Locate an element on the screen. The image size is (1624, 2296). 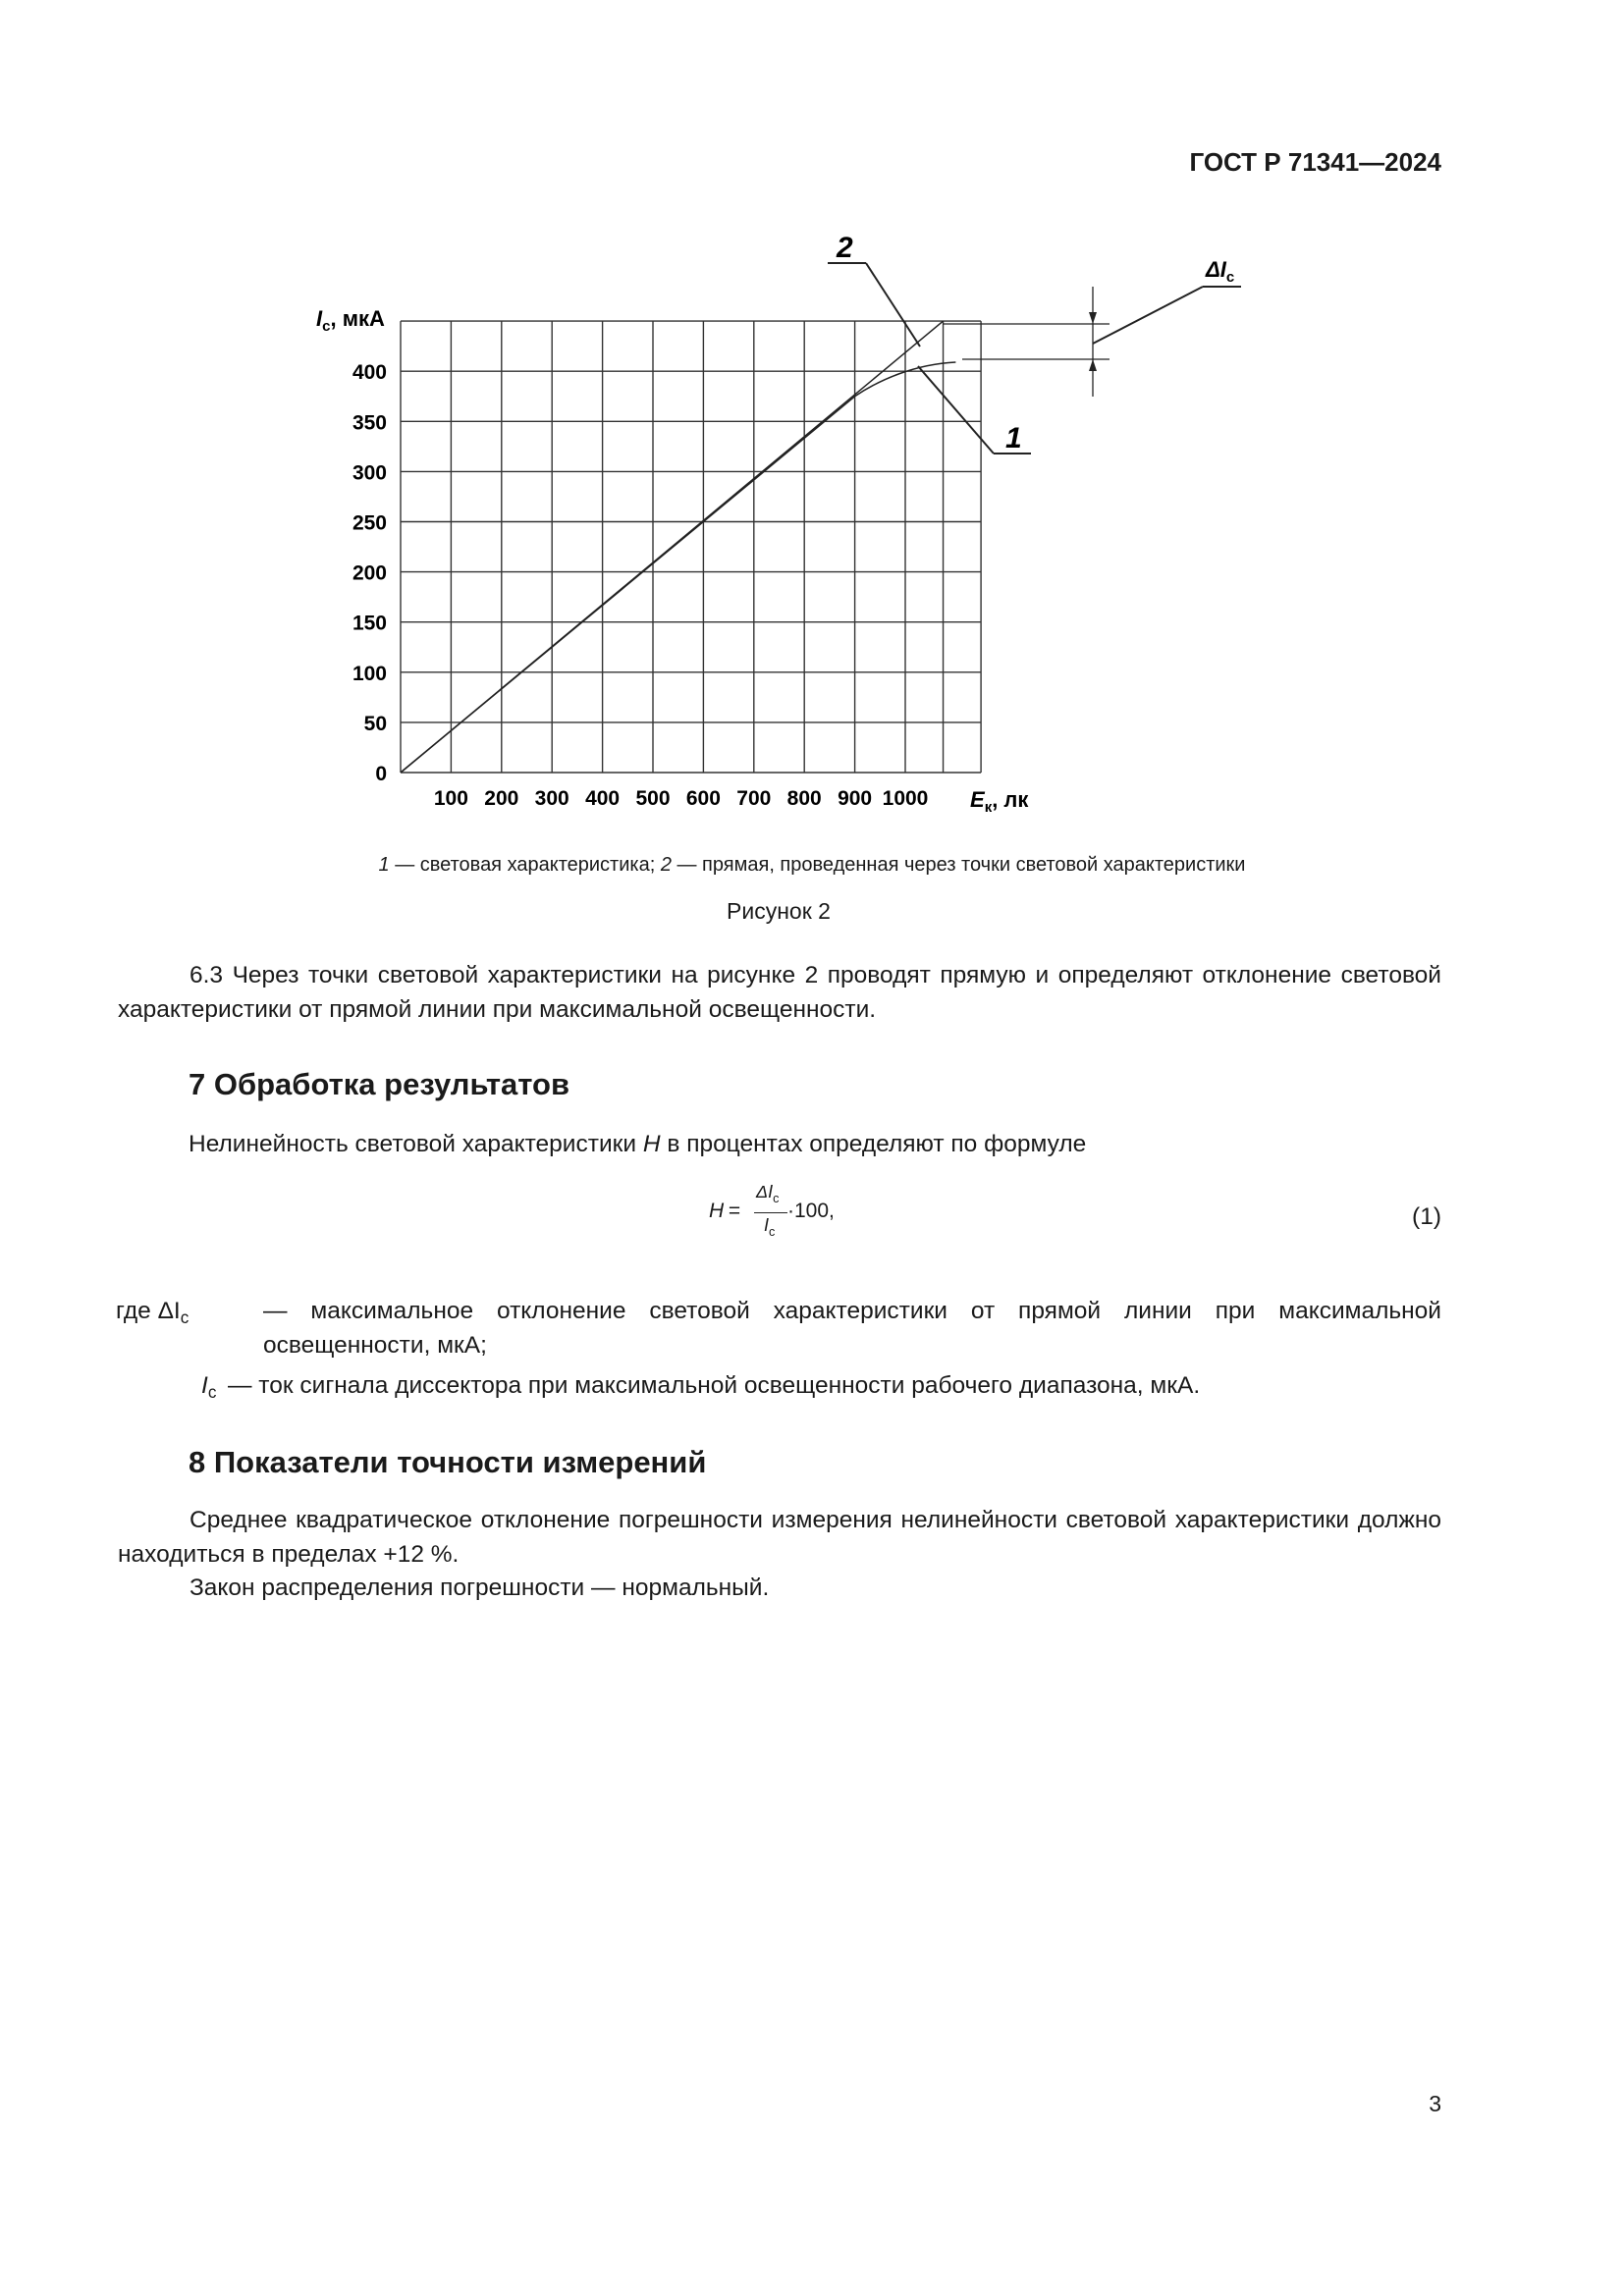
figure-title: Рисунок 2 is located at coordinates (779, 911).